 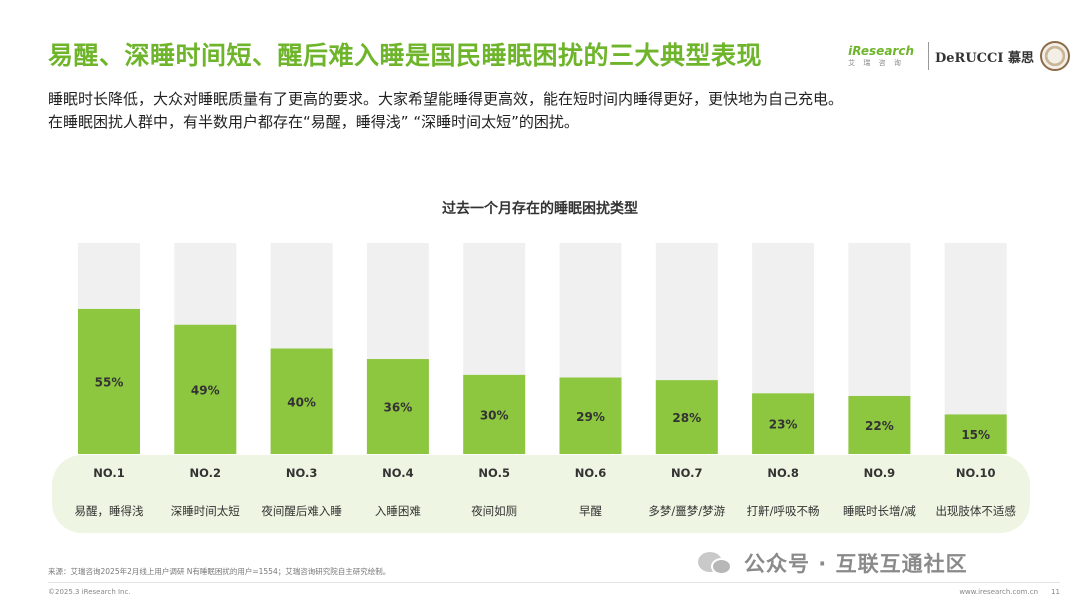 What do you see at coordinates (687, 473) in the screenshot?
I see `rank-label: NO.7` at bounding box center [687, 473].